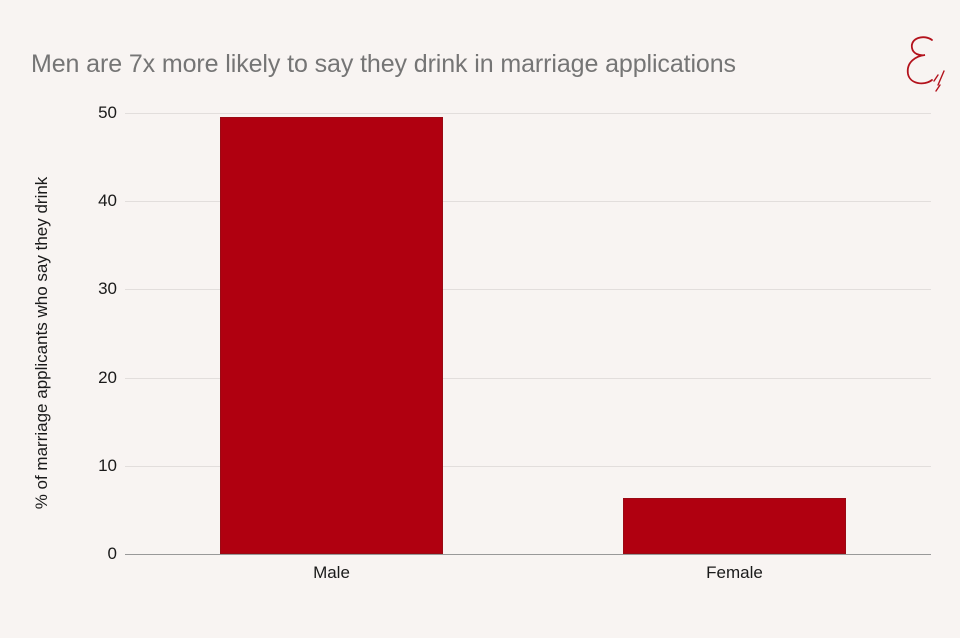 The width and height of the screenshot is (960, 638). Describe the element at coordinates (107, 465) in the screenshot. I see `y-tick-label: 10` at that location.